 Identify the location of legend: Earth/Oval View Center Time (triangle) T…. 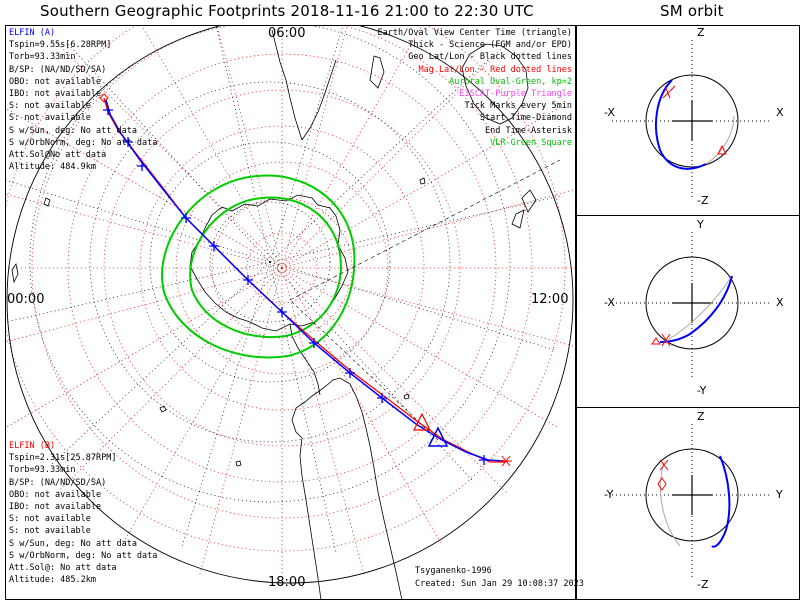
(475, 88).